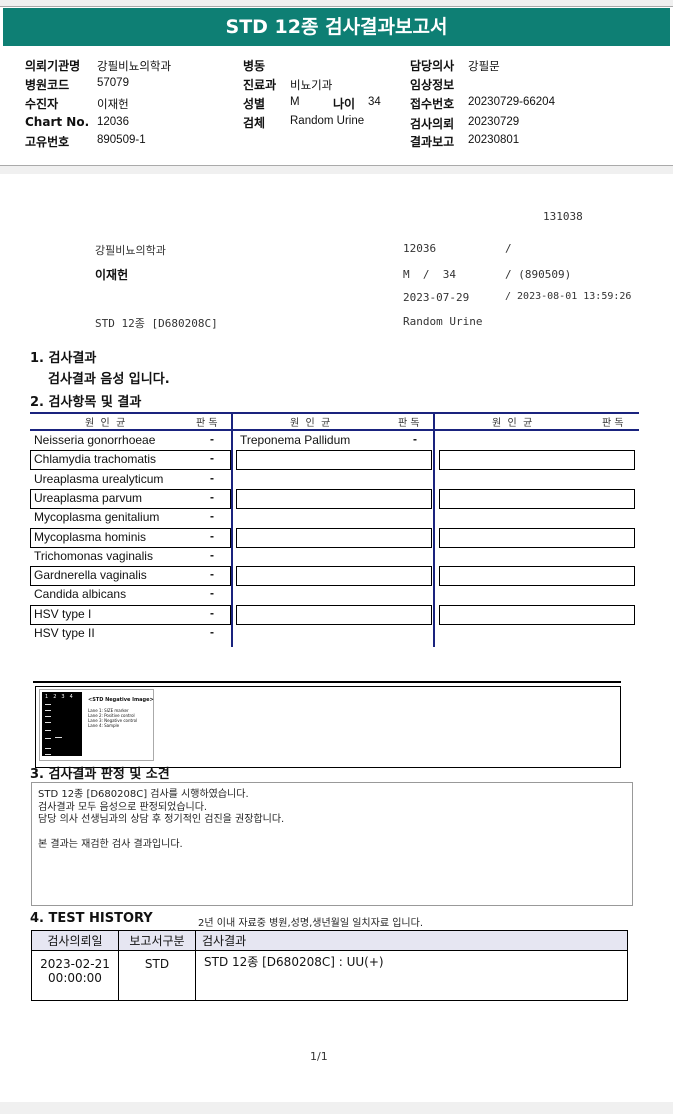 Image resolution: width=673 pixels, height=1114 pixels. What do you see at coordinates (113, 122) in the screenshot?
I see `chart-value: 12036` at bounding box center [113, 122].